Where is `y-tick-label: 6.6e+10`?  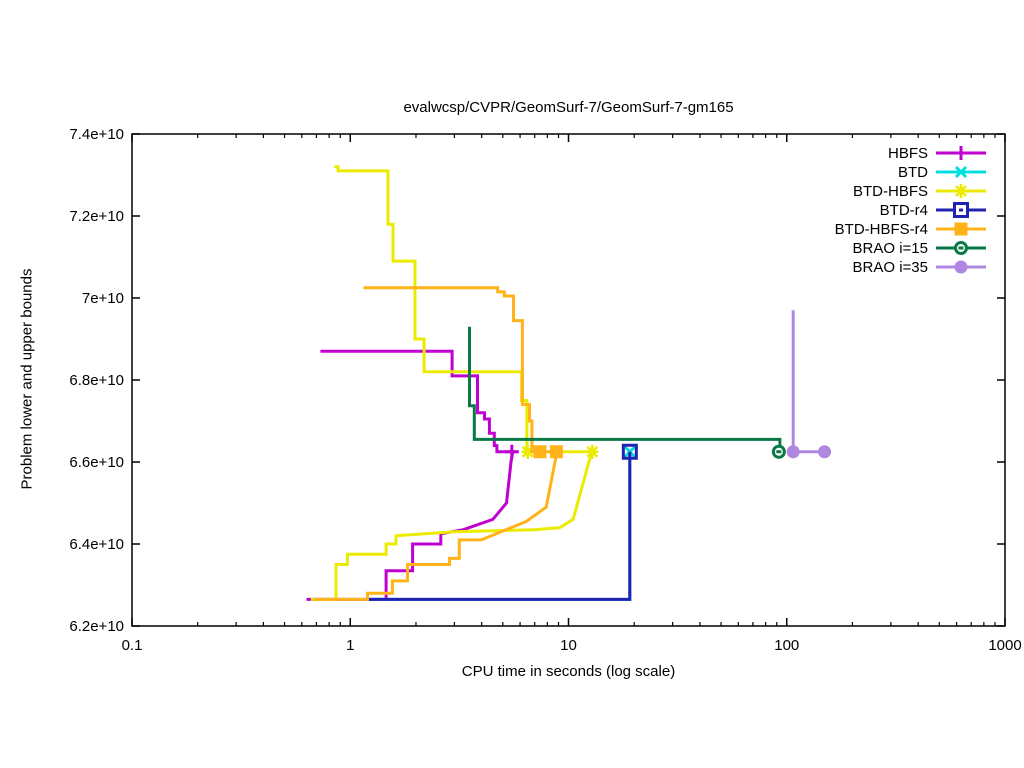
y-tick-label: 6.6e+10 is located at coordinates (96, 462).